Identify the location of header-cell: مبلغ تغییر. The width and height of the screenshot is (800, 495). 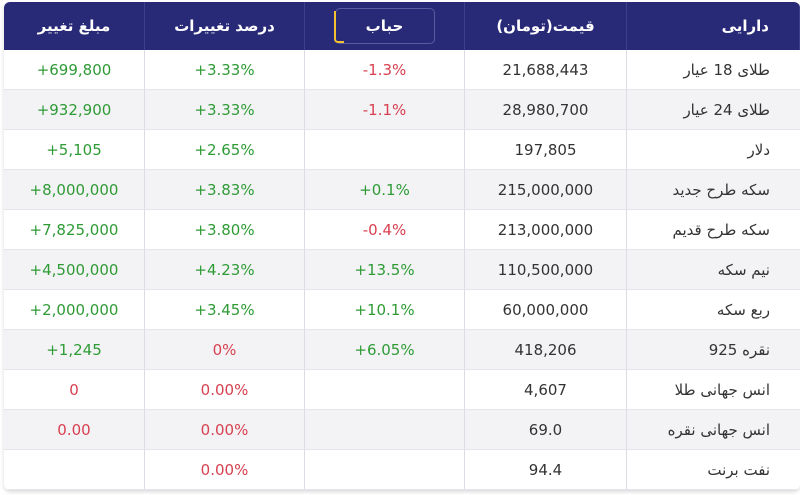
(74, 26).